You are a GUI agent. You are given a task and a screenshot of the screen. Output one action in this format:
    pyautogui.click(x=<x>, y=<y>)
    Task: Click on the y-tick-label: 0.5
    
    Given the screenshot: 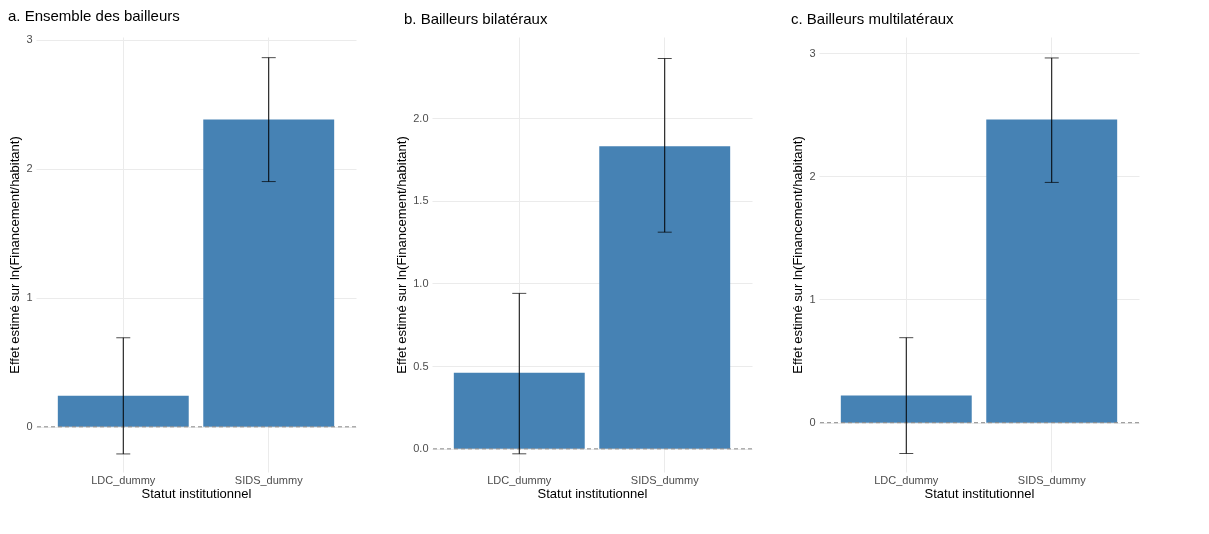 What is the action you would take?
    pyautogui.click(x=421, y=365)
    